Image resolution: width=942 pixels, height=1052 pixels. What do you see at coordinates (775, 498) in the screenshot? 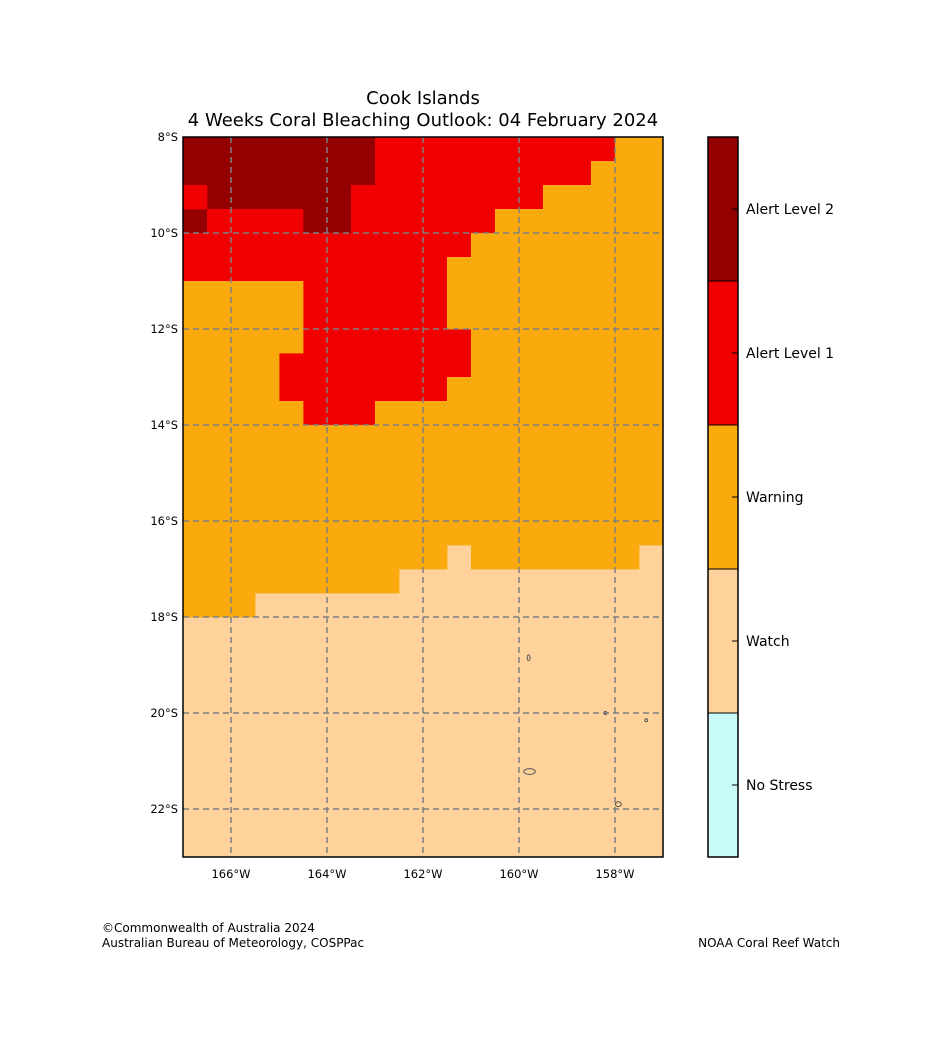
I see `colorbar-label: Warning` at bounding box center [775, 498].